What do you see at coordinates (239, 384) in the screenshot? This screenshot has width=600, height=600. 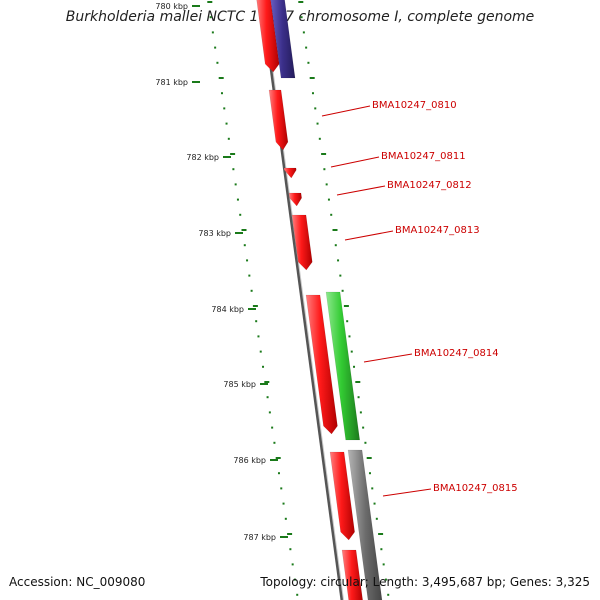 I see `tick-label: 785 kbp` at bounding box center [239, 384].